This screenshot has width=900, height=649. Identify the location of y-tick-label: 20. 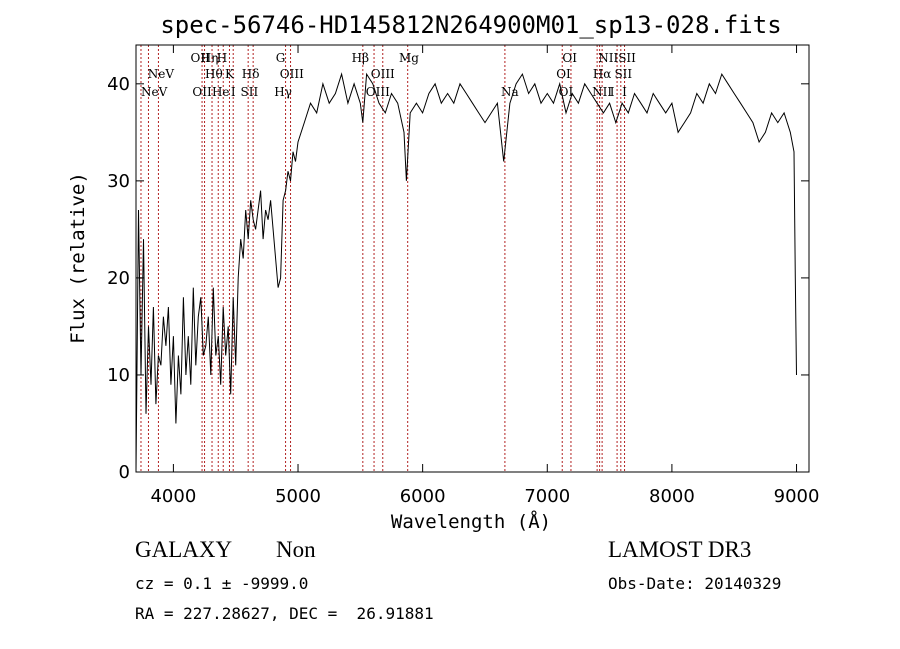
(118, 278).